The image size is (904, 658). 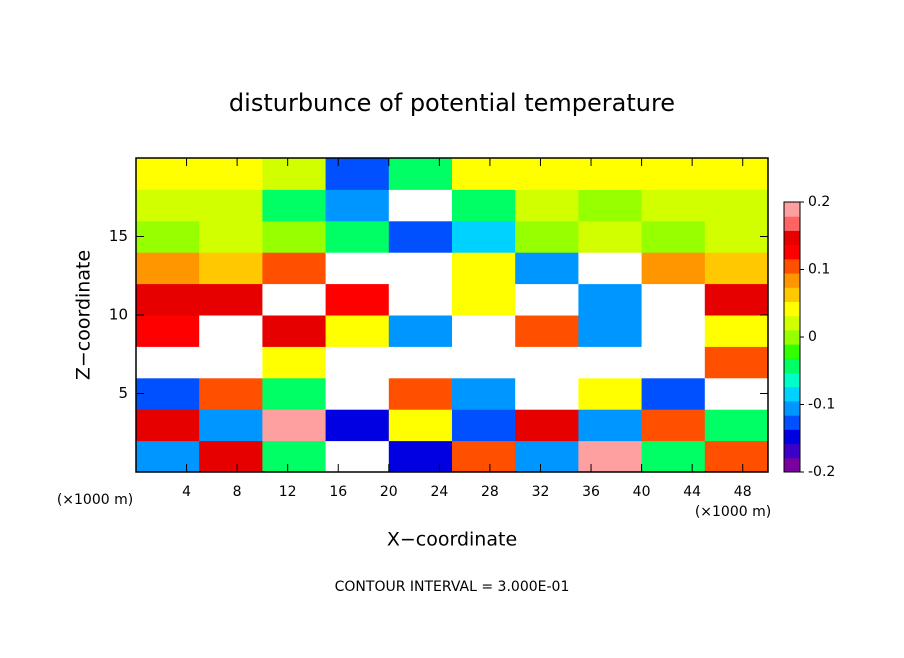 What do you see at coordinates (733, 512) in the screenshot?
I see `x-unit: (×1000 m)` at bounding box center [733, 512].